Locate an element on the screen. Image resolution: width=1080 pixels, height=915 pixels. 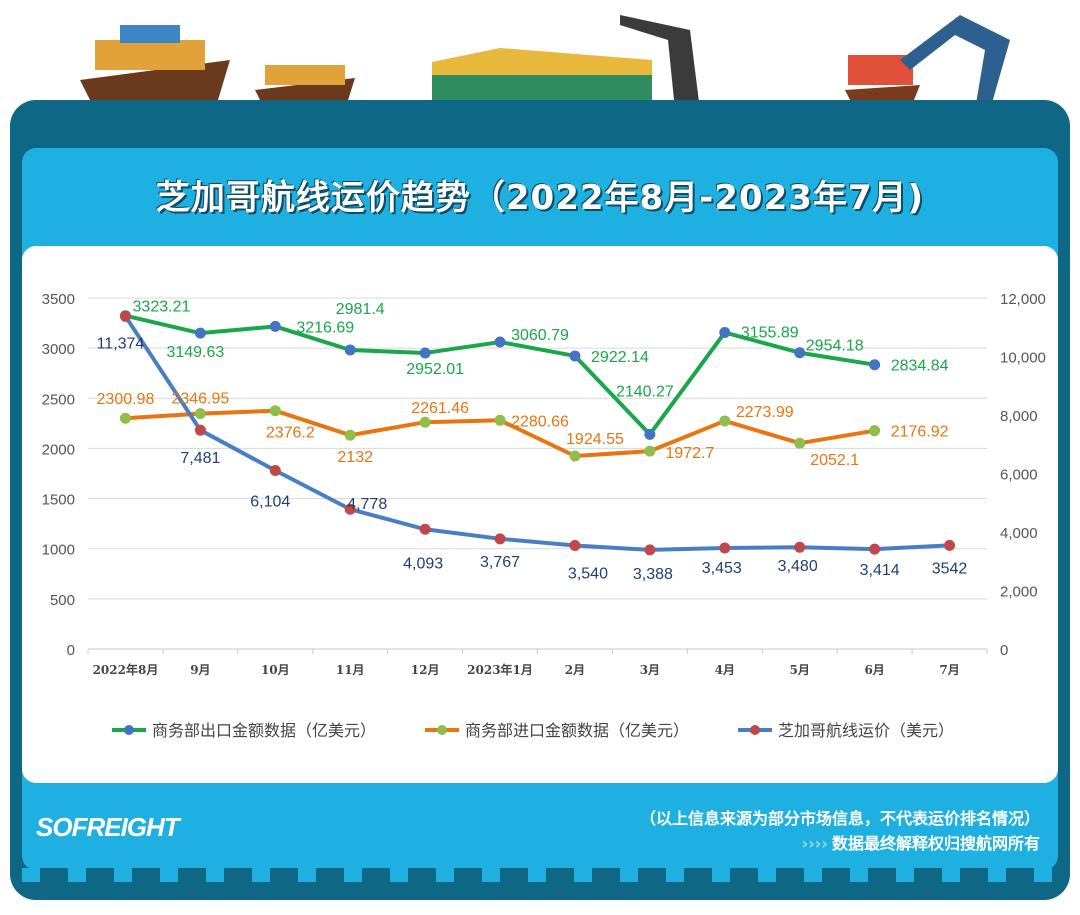
series-2-data-label: 3542 is located at coordinates (950, 568).